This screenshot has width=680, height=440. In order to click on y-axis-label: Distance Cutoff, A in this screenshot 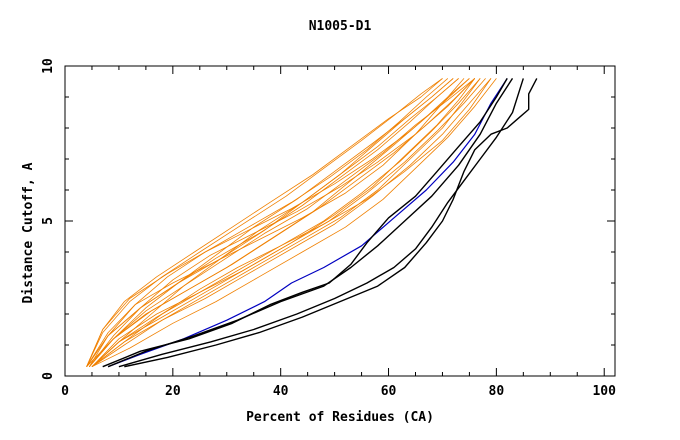, I will do `click(28, 232)`.